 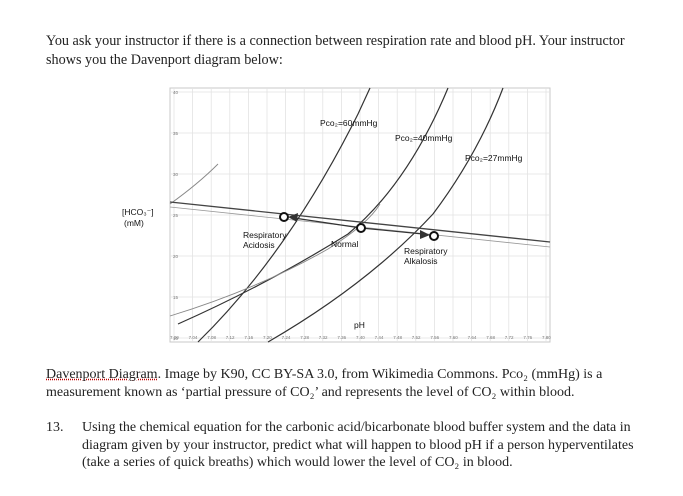 What do you see at coordinates (138, 212) in the screenshot?
I see `y-axis-label-line1: [HCO₃⁻]` at bounding box center [138, 212].